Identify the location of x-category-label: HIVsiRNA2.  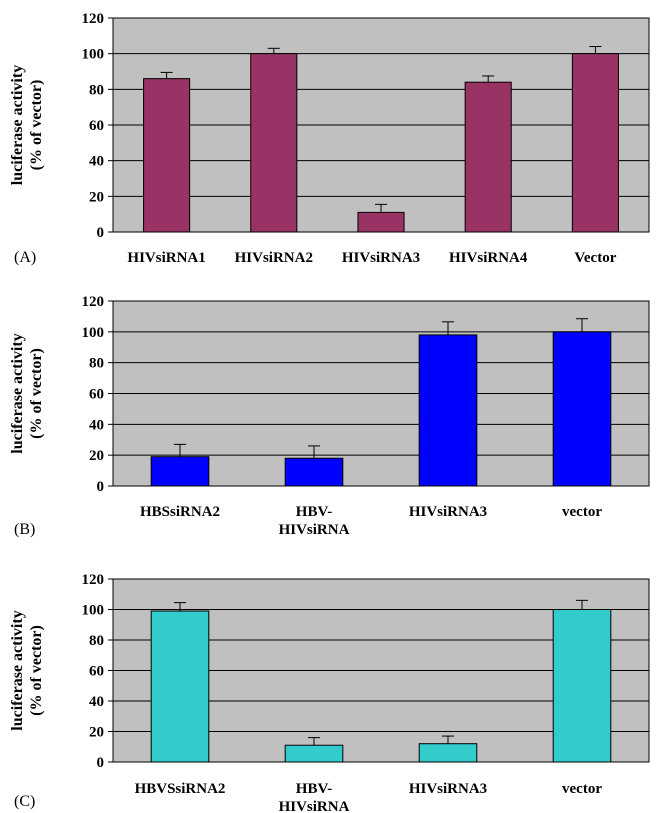
(274, 258).